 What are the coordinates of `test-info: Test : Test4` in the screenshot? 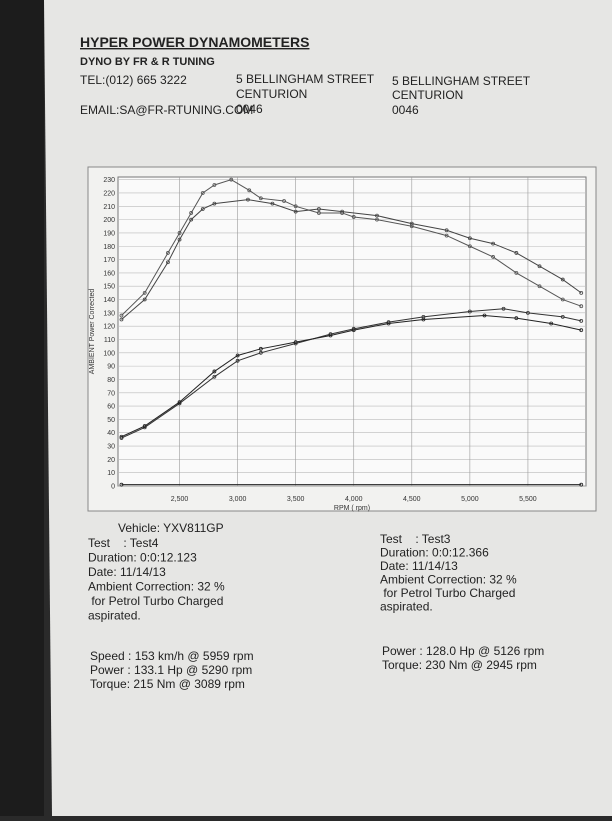 It's located at (123, 543).